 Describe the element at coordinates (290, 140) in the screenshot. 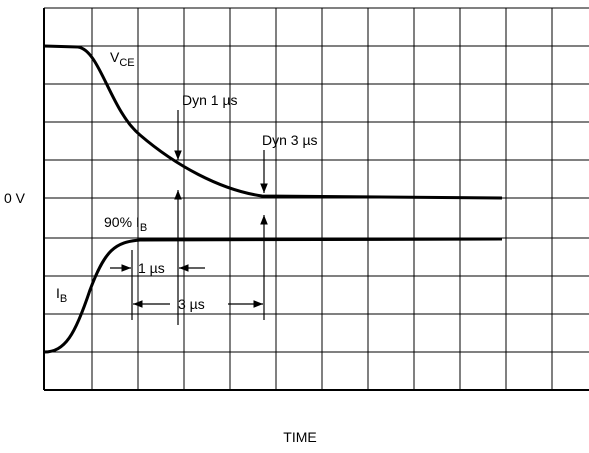

I see `dyn3-label: Dyn 3 µs` at that location.